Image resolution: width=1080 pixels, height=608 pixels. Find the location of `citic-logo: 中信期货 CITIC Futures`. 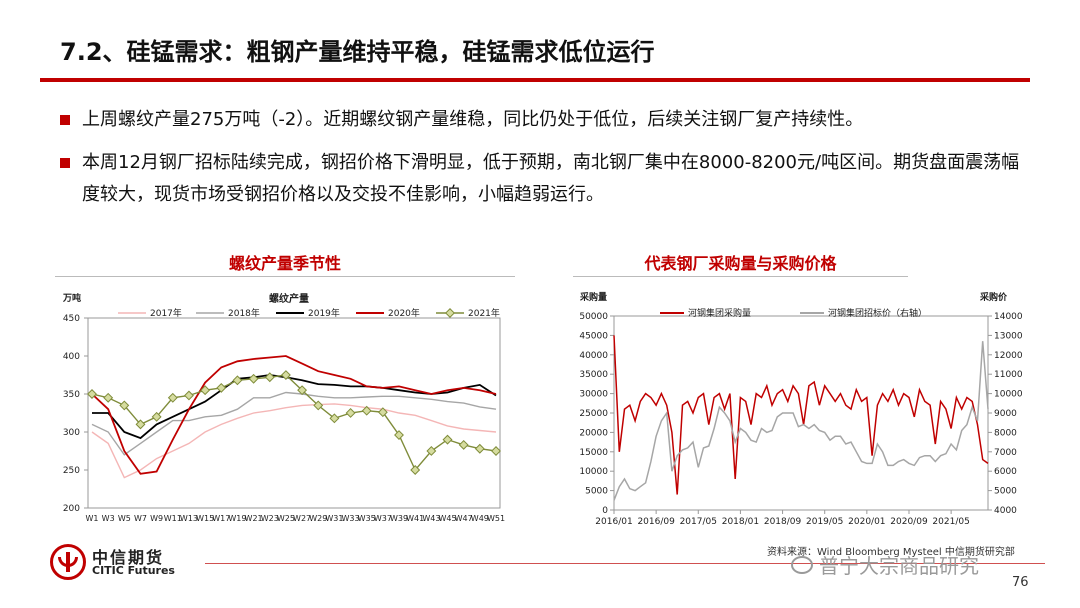

citic-logo: 中信期货 CITIC Futures is located at coordinates (125, 564).